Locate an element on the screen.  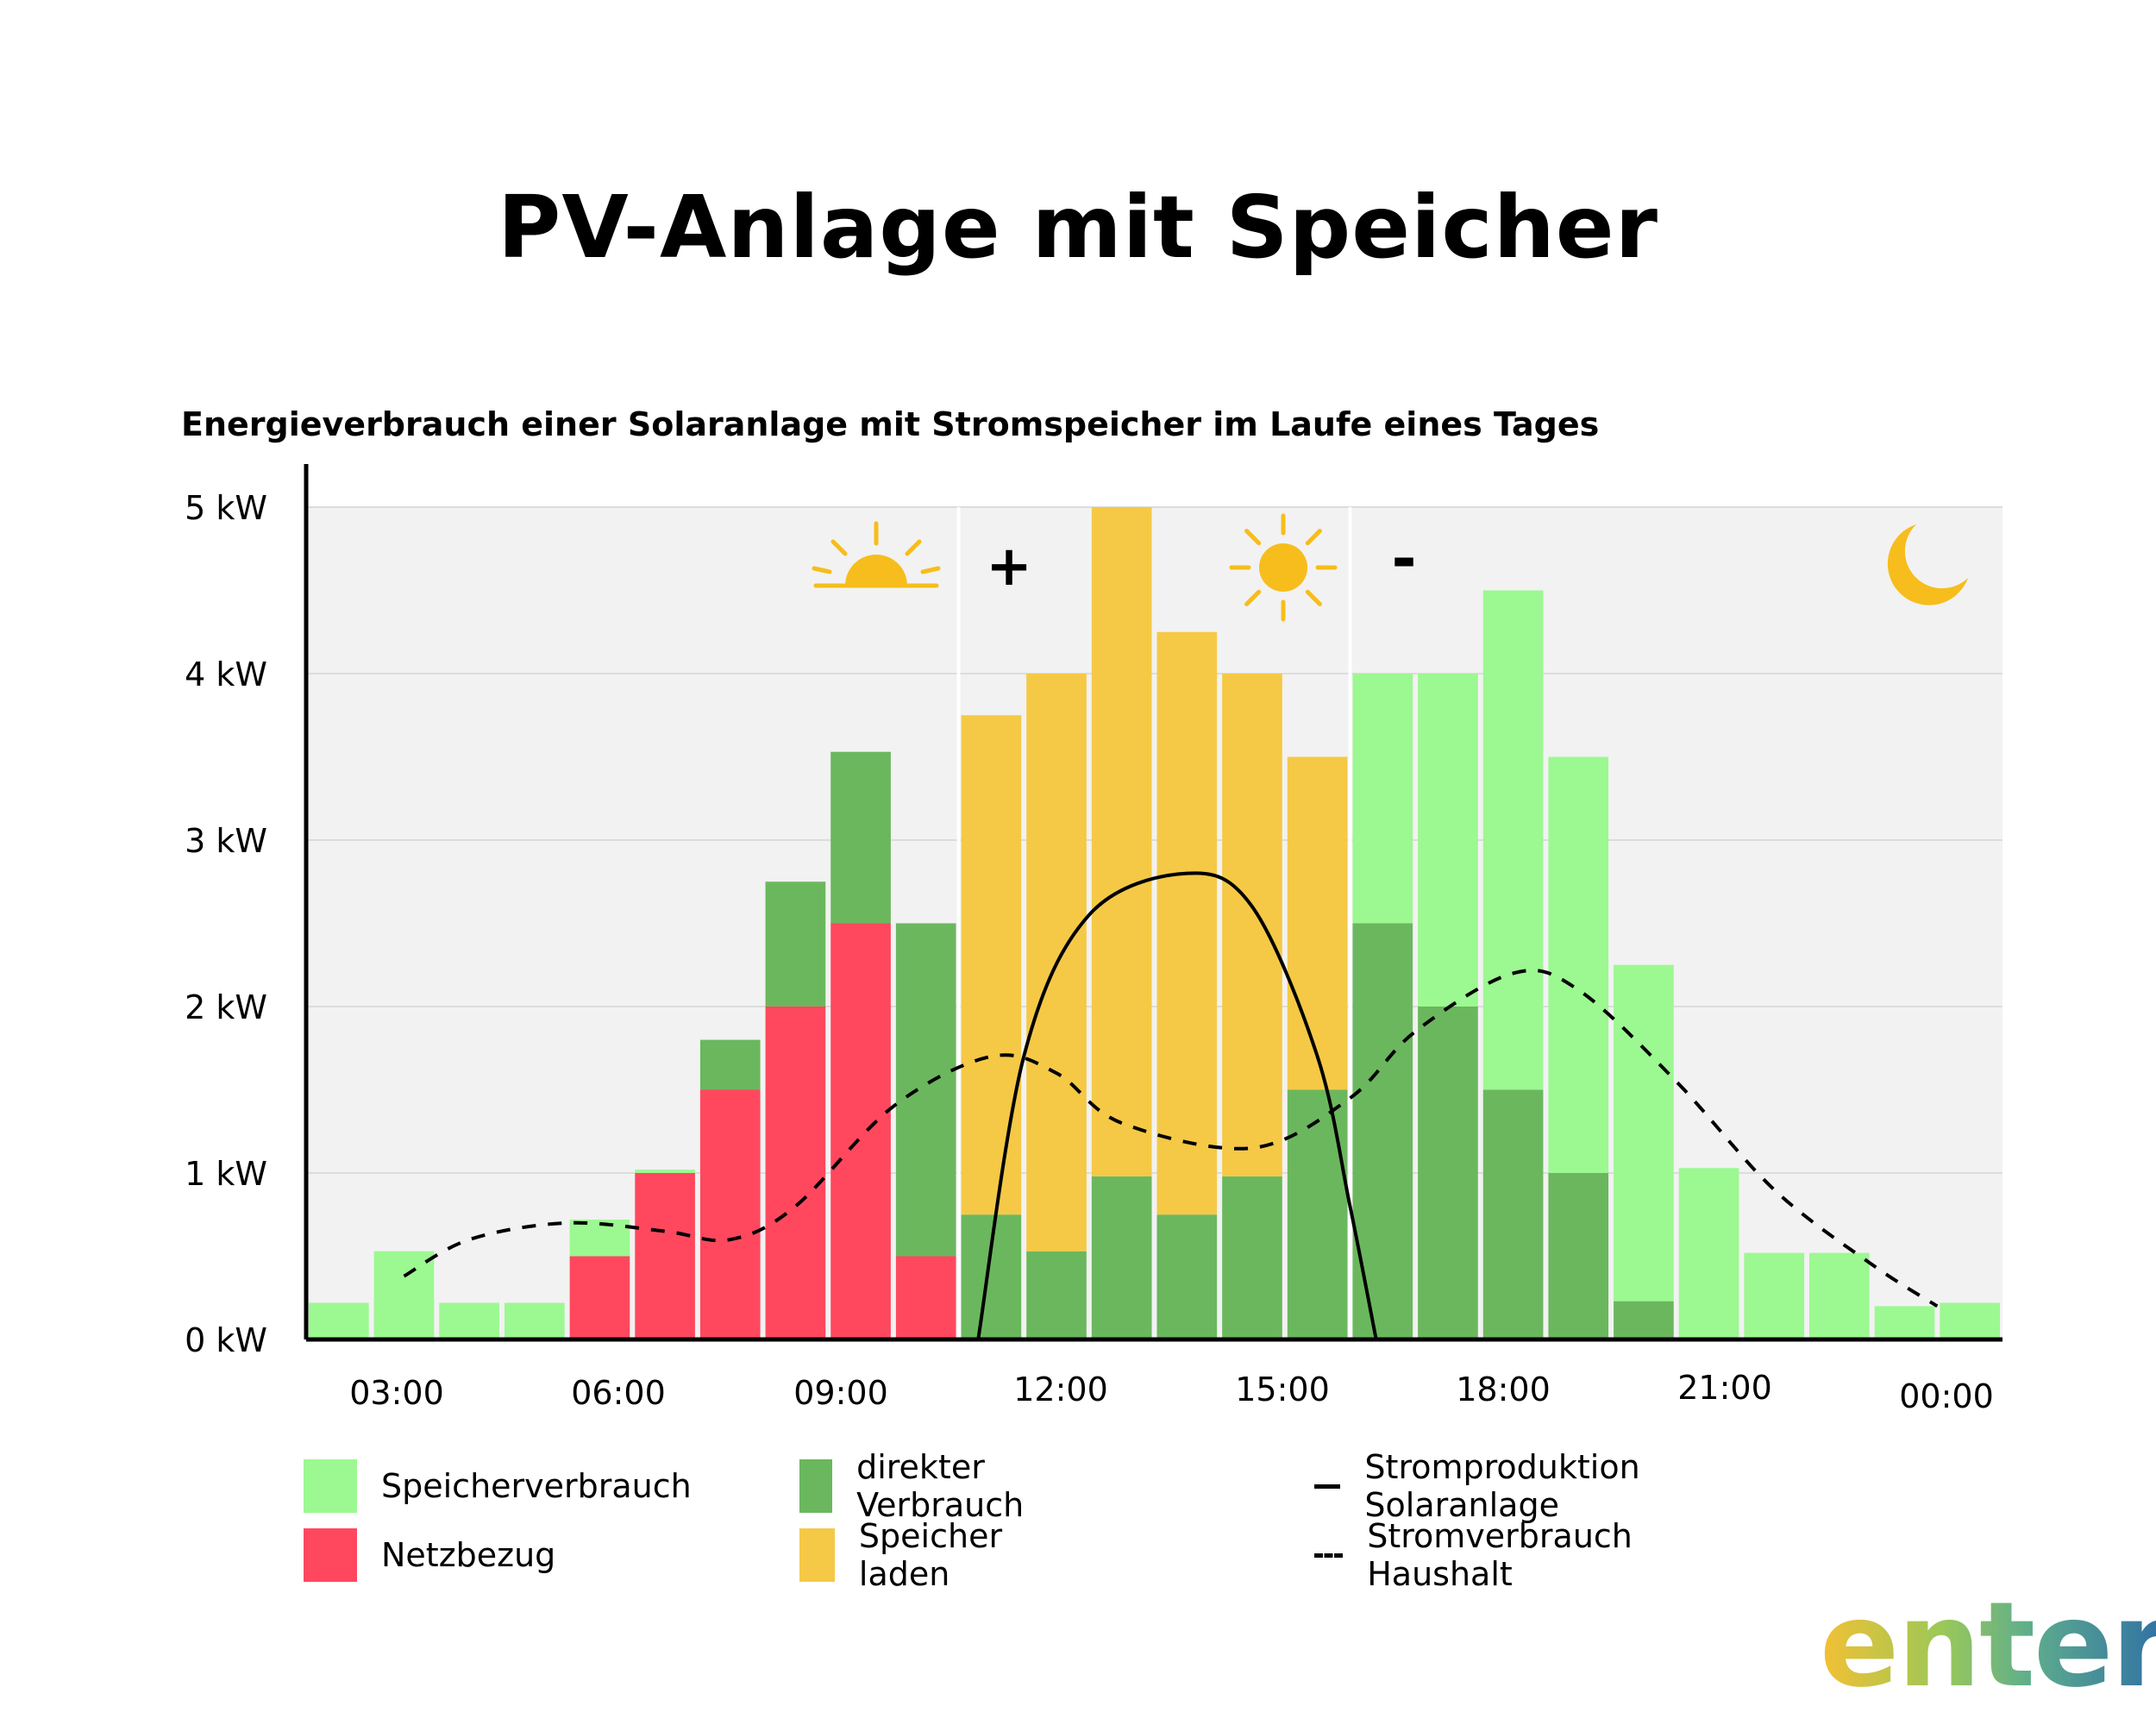
x-tick-label: 21:00 is located at coordinates (1724, 1388).